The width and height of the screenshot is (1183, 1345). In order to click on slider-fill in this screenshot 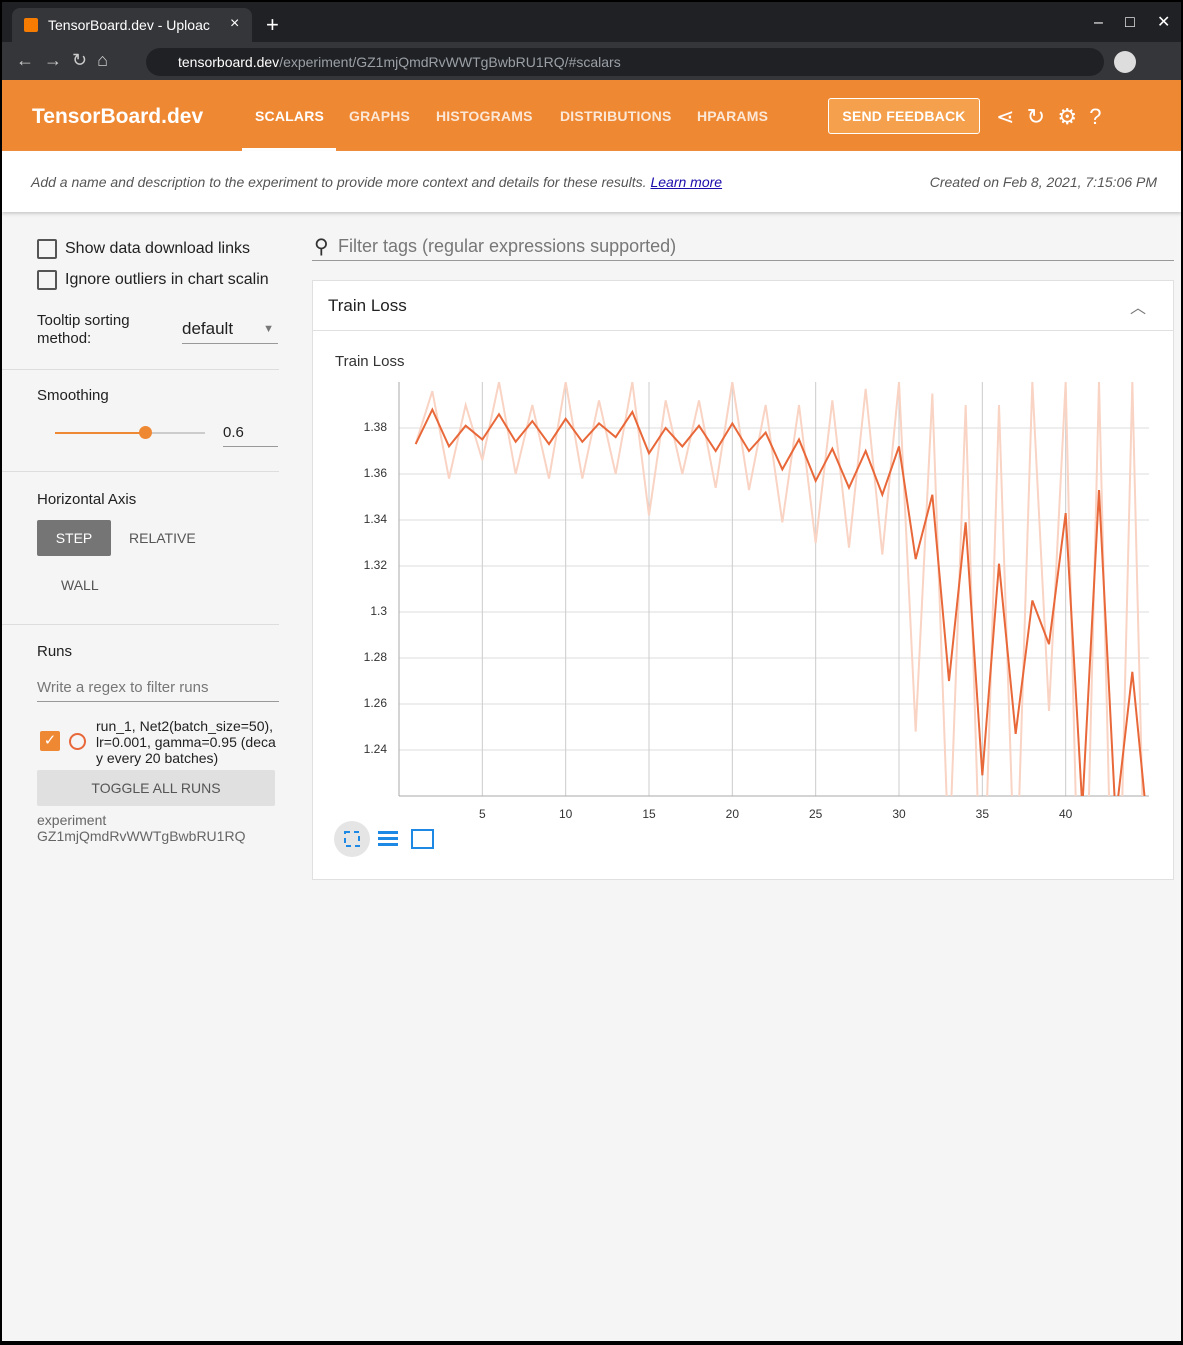, I will do `click(100, 433)`.